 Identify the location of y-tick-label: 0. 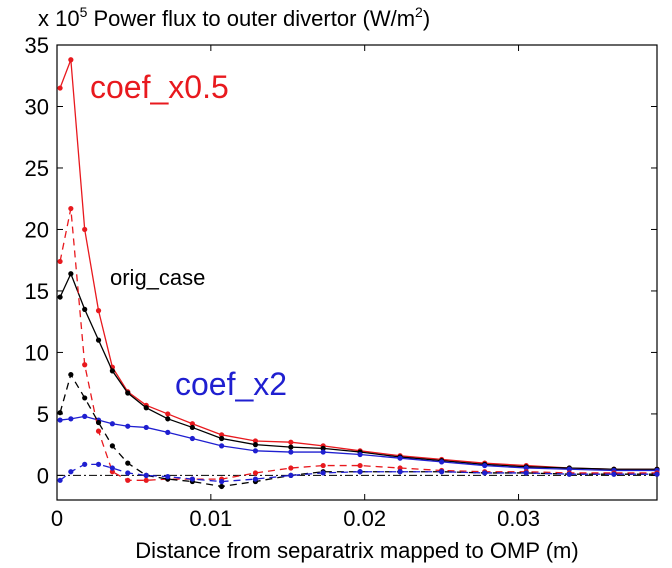
(43, 475).